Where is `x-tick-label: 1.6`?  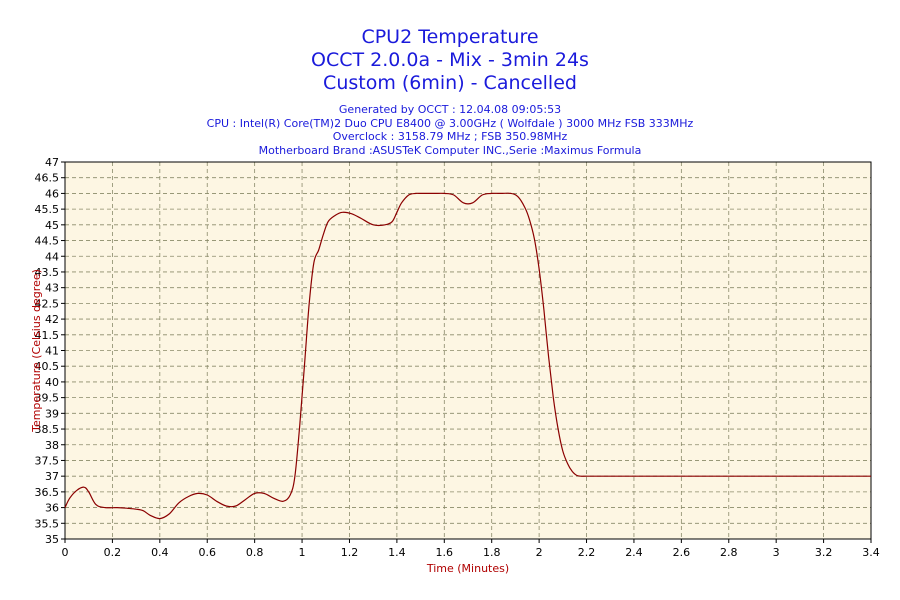
x-tick-label: 1.6 is located at coordinates (445, 552).